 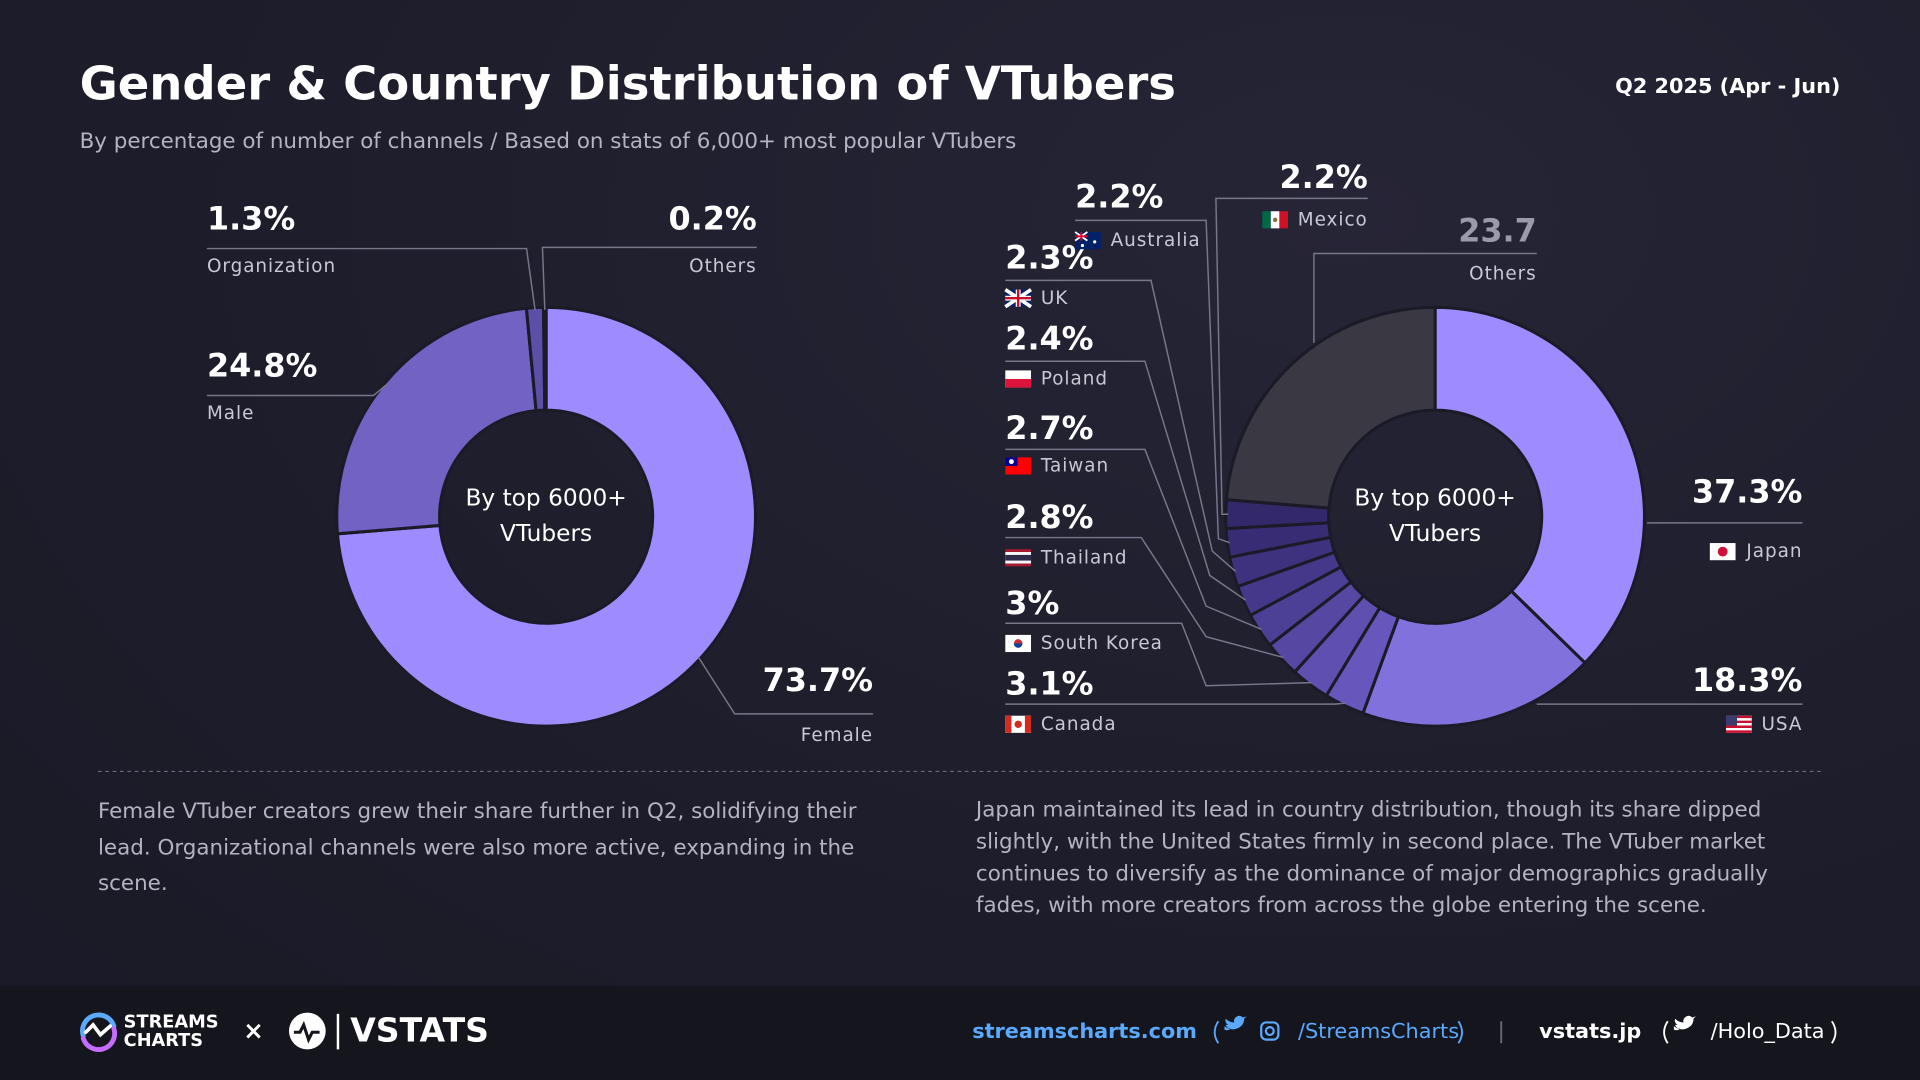 What do you see at coordinates (419, 1030) in the screenshot?
I see `partner: VSTATS` at bounding box center [419, 1030].